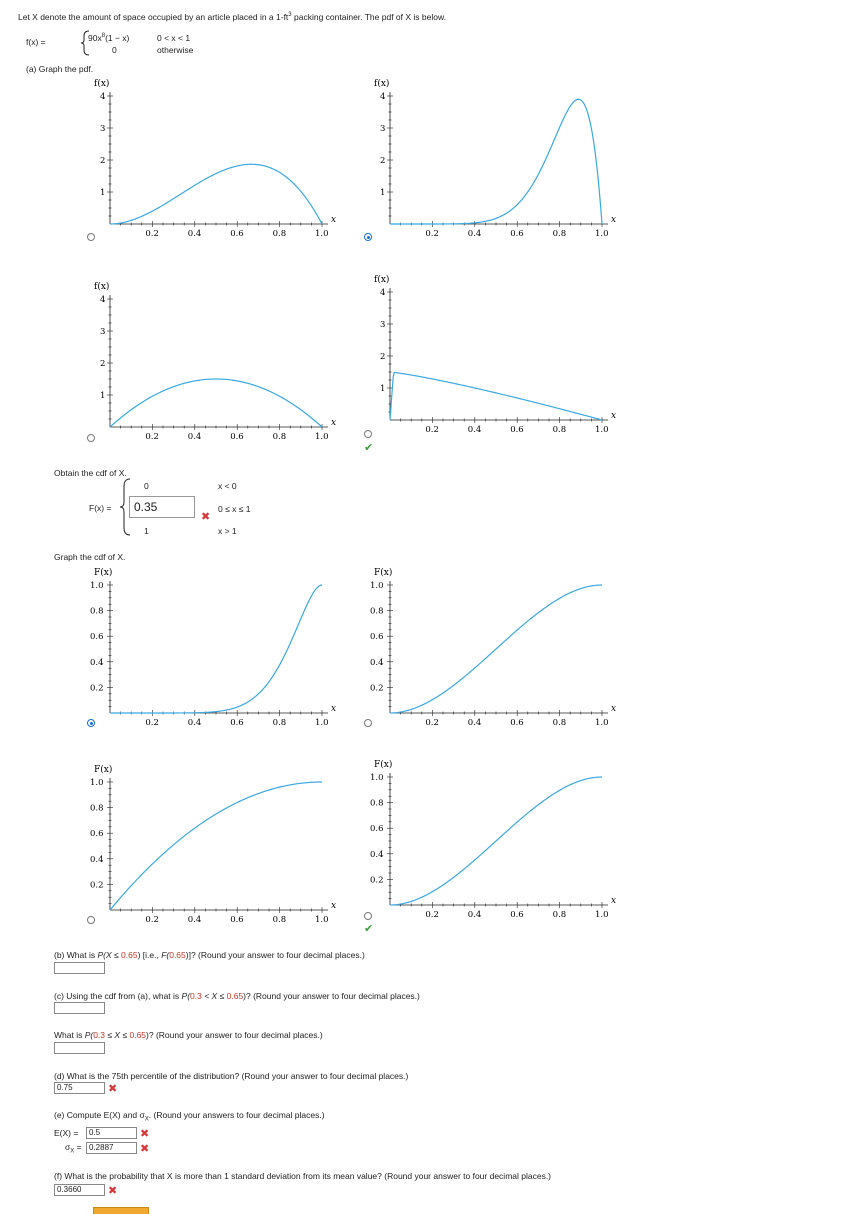  Describe the element at coordinates (432, 915) in the screenshot. I see `cdf-d-x-tick-label-0: 0.2` at that location.